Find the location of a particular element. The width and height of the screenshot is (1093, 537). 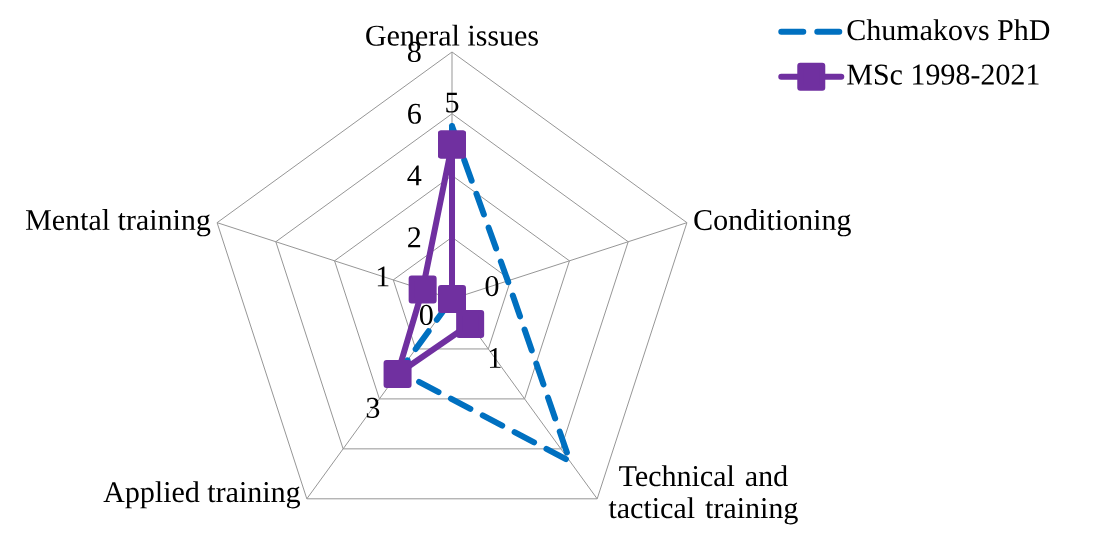

legend-label: Chumakovs PhD is located at coordinates (948, 30).